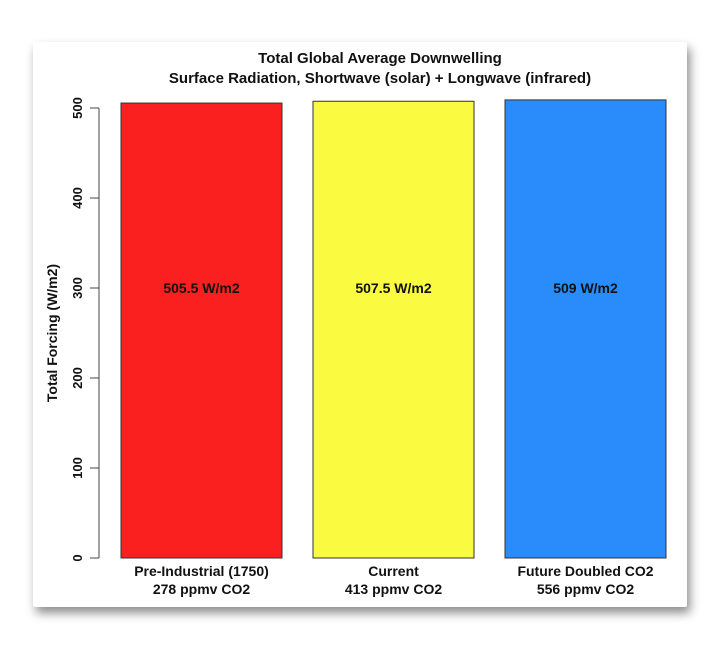 The width and height of the screenshot is (720, 647). Describe the element at coordinates (52, 333) in the screenshot. I see `y-axis-label: Total Forcing (W/m2)` at that location.